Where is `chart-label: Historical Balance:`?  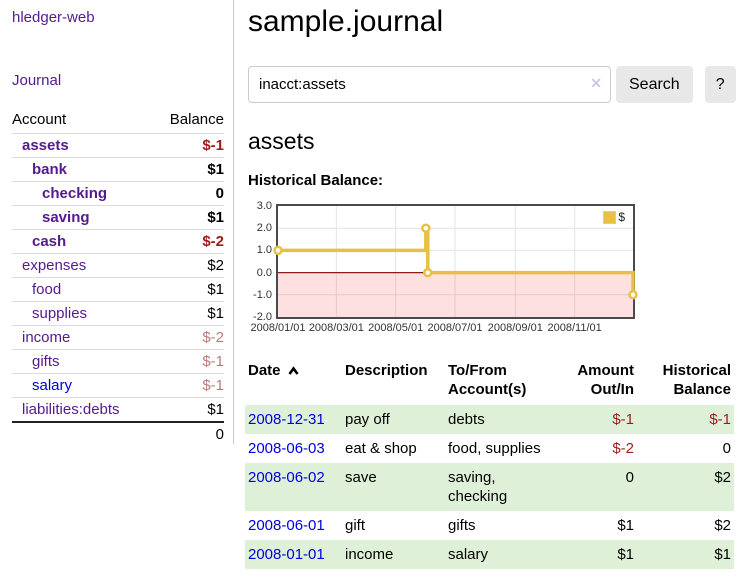 chart-label: Historical Balance: is located at coordinates (316, 180).